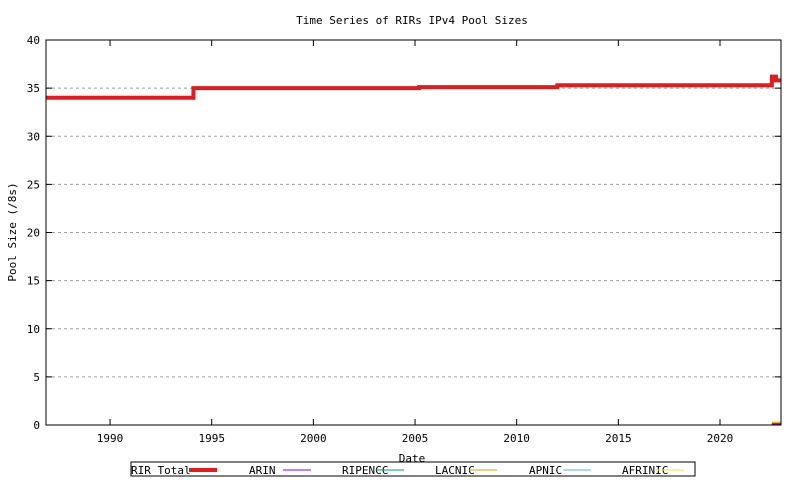 Image resolution: width=800 pixels, height=480 pixels. What do you see at coordinates (313, 438) in the screenshot?
I see `x-tick-label: 2000` at bounding box center [313, 438].